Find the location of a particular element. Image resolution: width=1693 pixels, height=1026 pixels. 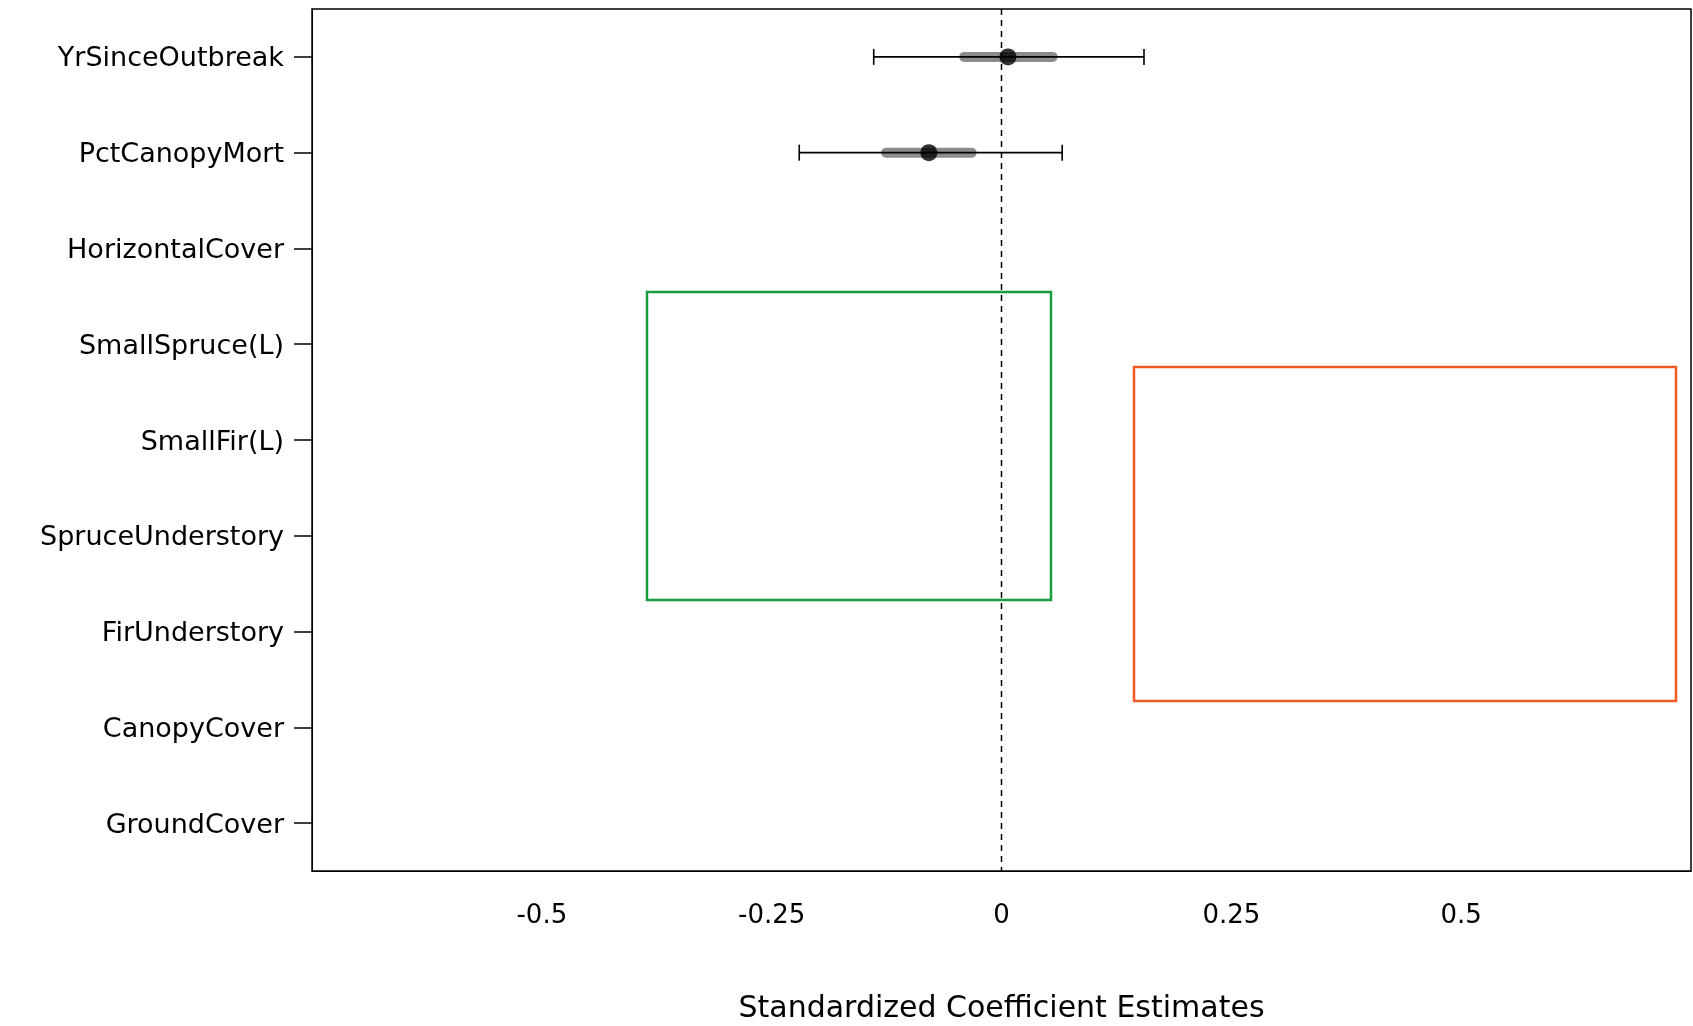

y-tick-label: HorizontalCover is located at coordinates (176, 248).